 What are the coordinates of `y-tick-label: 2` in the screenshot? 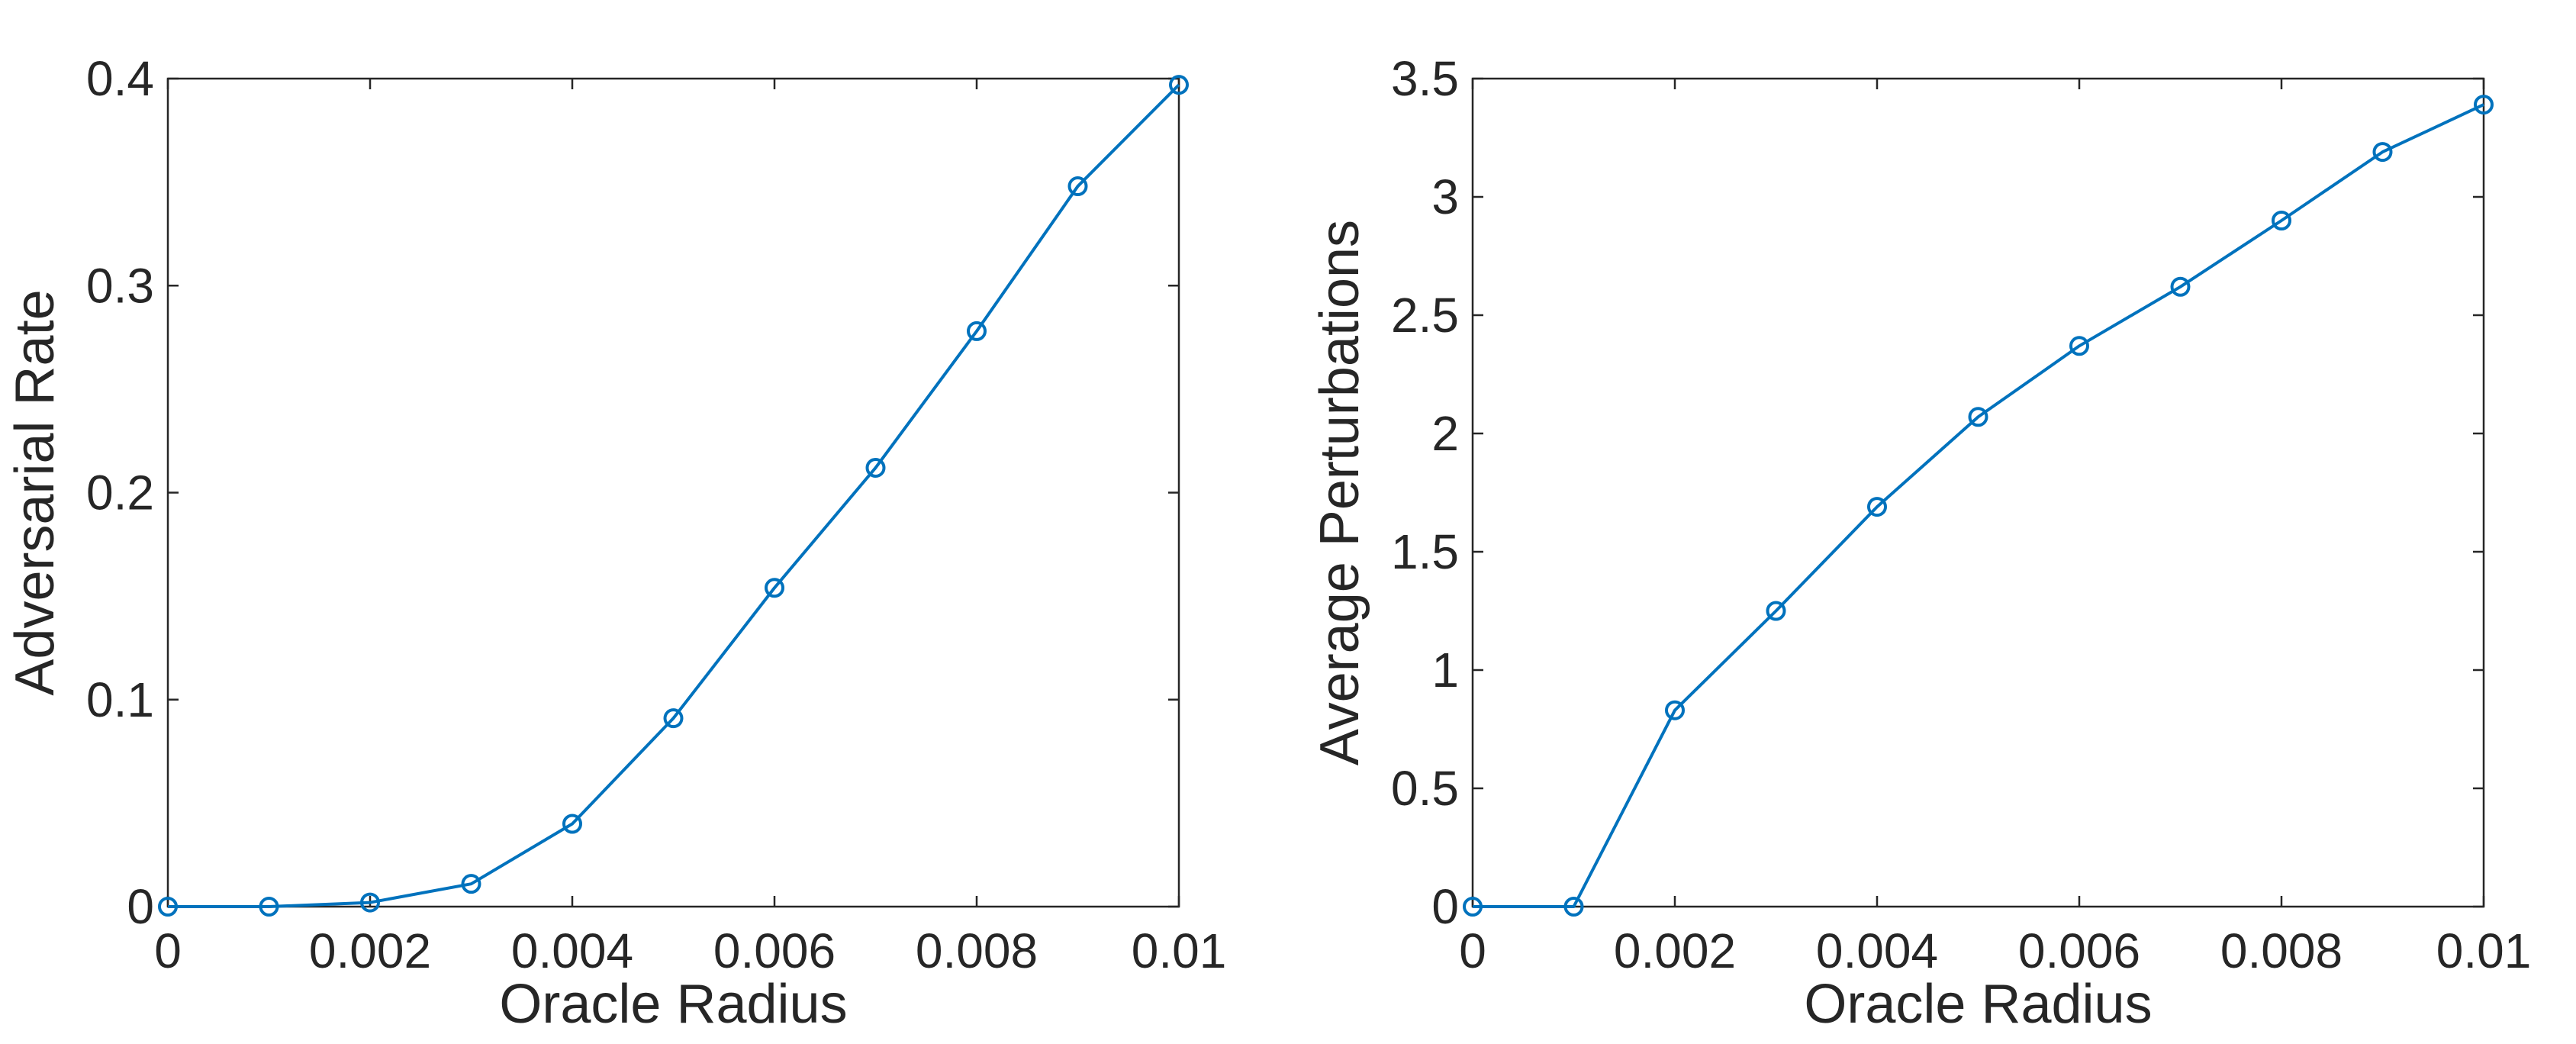 It's located at (1445, 434).